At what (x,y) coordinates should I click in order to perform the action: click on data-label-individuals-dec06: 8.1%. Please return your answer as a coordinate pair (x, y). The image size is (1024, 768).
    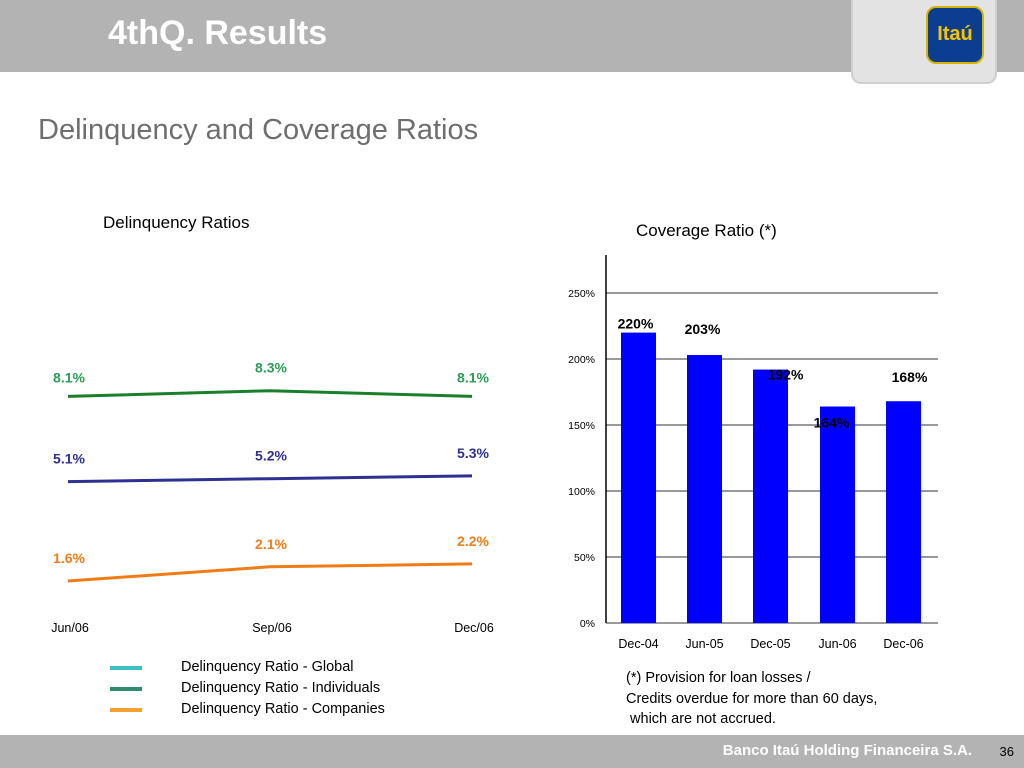
    Looking at the image, I should click on (473, 377).